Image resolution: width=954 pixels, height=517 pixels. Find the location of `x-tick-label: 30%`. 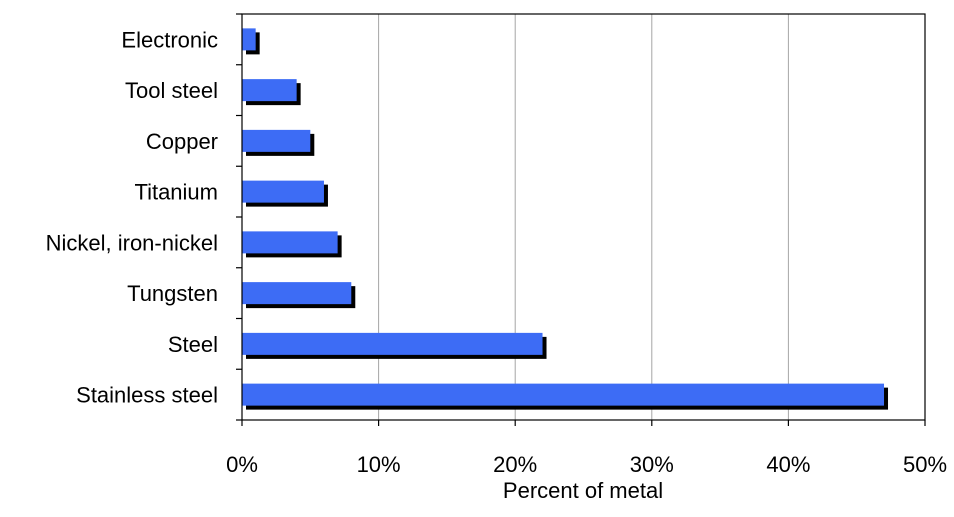

x-tick-label: 30% is located at coordinates (652, 464).